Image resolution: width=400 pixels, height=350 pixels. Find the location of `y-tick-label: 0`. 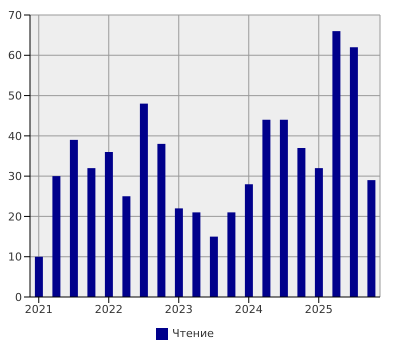

y-tick-label: 0 is located at coordinates (18, 297).